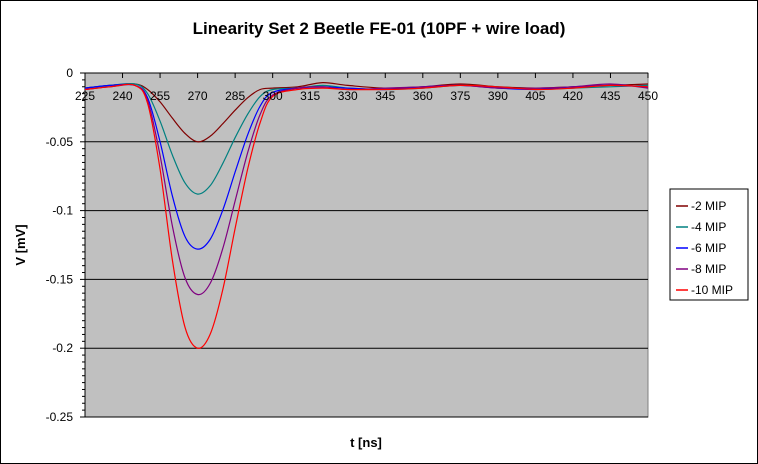 The height and width of the screenshot is (464, 758). What do you see at coordinates (610, 96) in the screenshot?
I see `x-tick-label: 435` at bounding box center [610, 96].